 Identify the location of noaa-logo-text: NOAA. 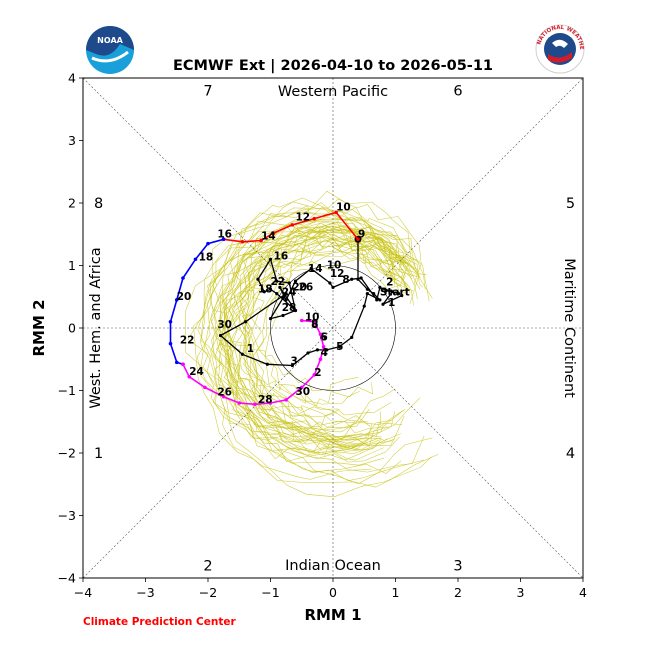
(110, 40).